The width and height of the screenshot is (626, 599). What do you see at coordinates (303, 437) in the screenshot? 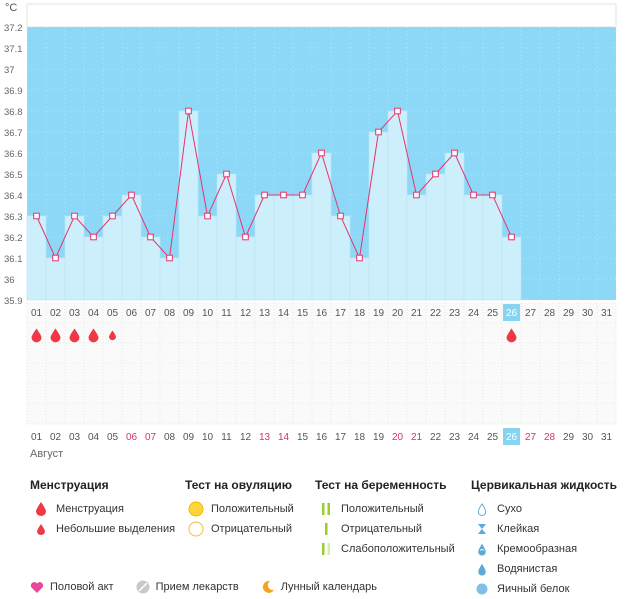
I see `x-tick-label: 15` at bounding box center [303, 437].